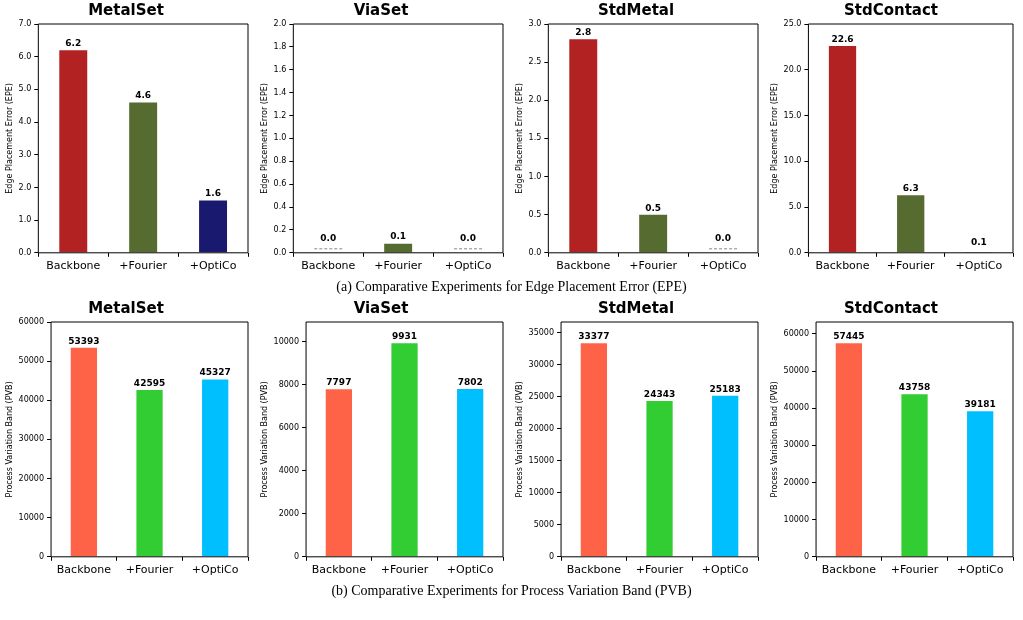  I want to click on data-label: 22.6, so click(842, 38).